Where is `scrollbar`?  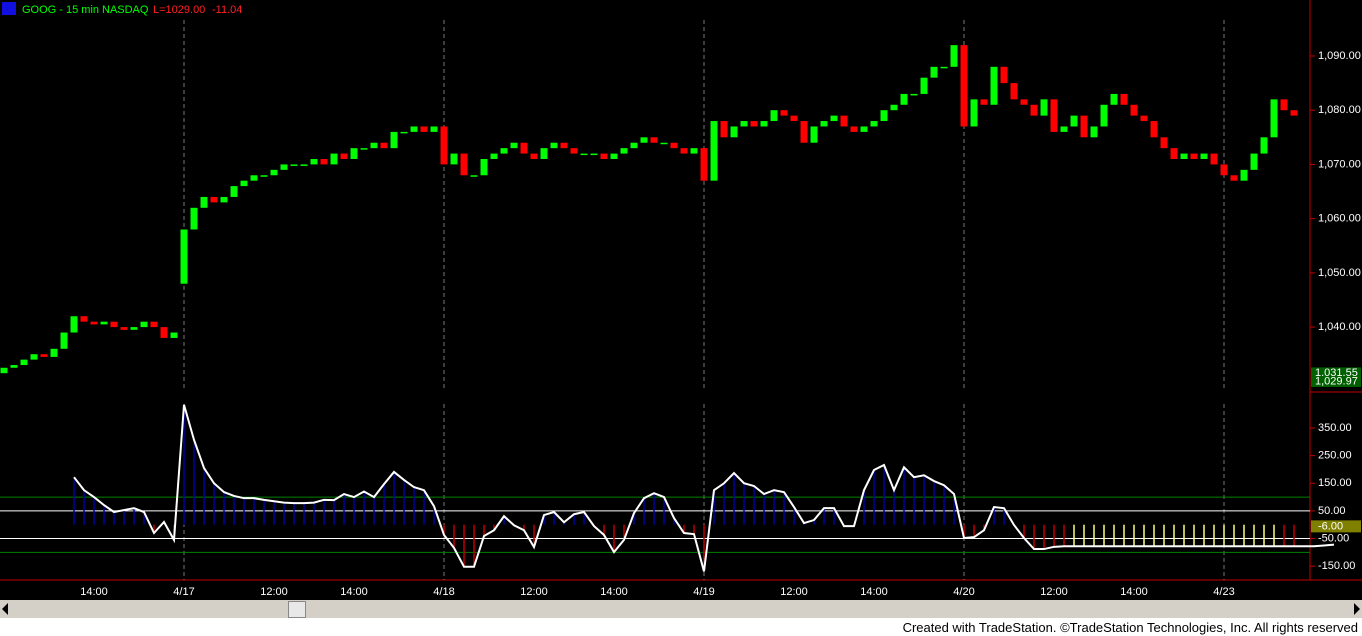
scrollbar is located at coordinates (681, 609).